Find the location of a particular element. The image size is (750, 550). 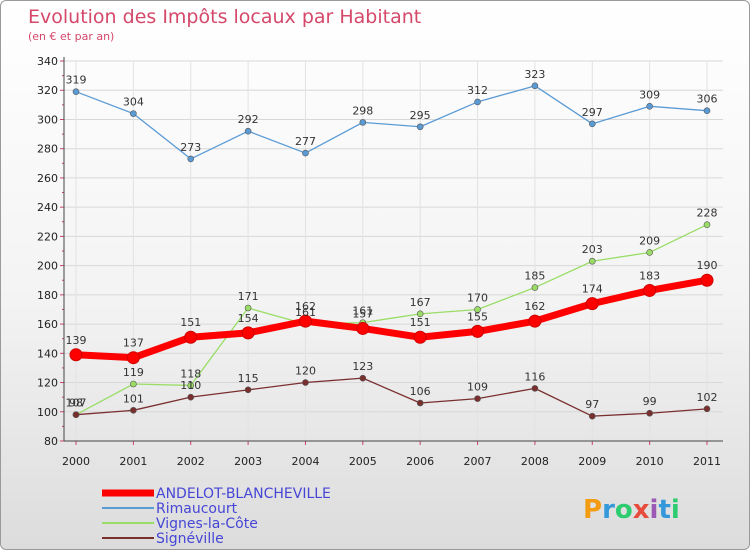

legend-label: Vignes-la-Côte is located at coordinates (207, 524).